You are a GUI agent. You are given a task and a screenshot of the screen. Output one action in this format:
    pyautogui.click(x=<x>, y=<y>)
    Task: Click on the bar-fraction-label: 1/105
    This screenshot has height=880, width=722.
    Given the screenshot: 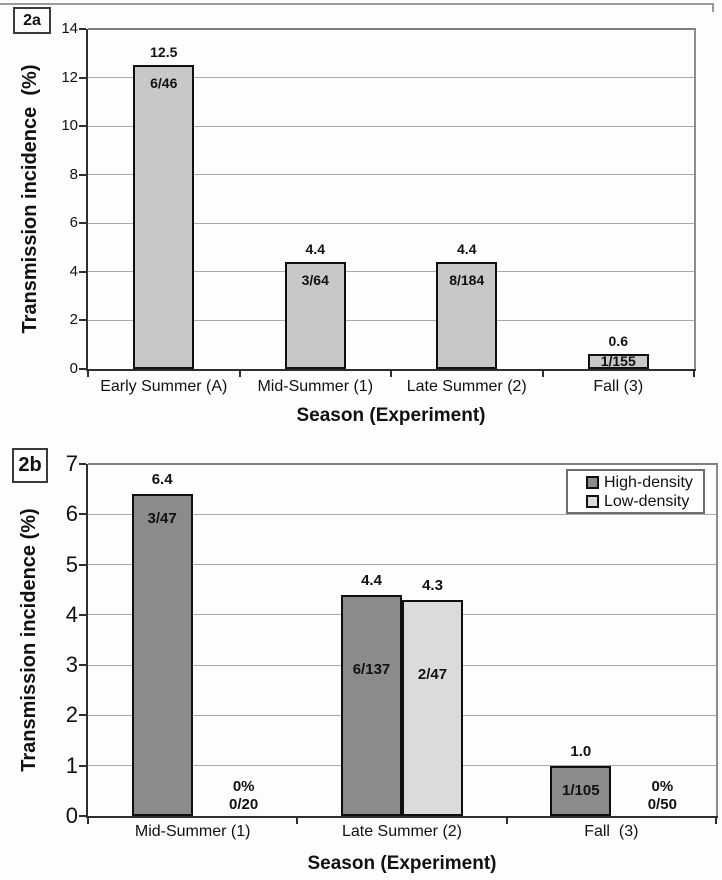 What is the action you would take?
    pyautogui.click(x=581, y=790)
    